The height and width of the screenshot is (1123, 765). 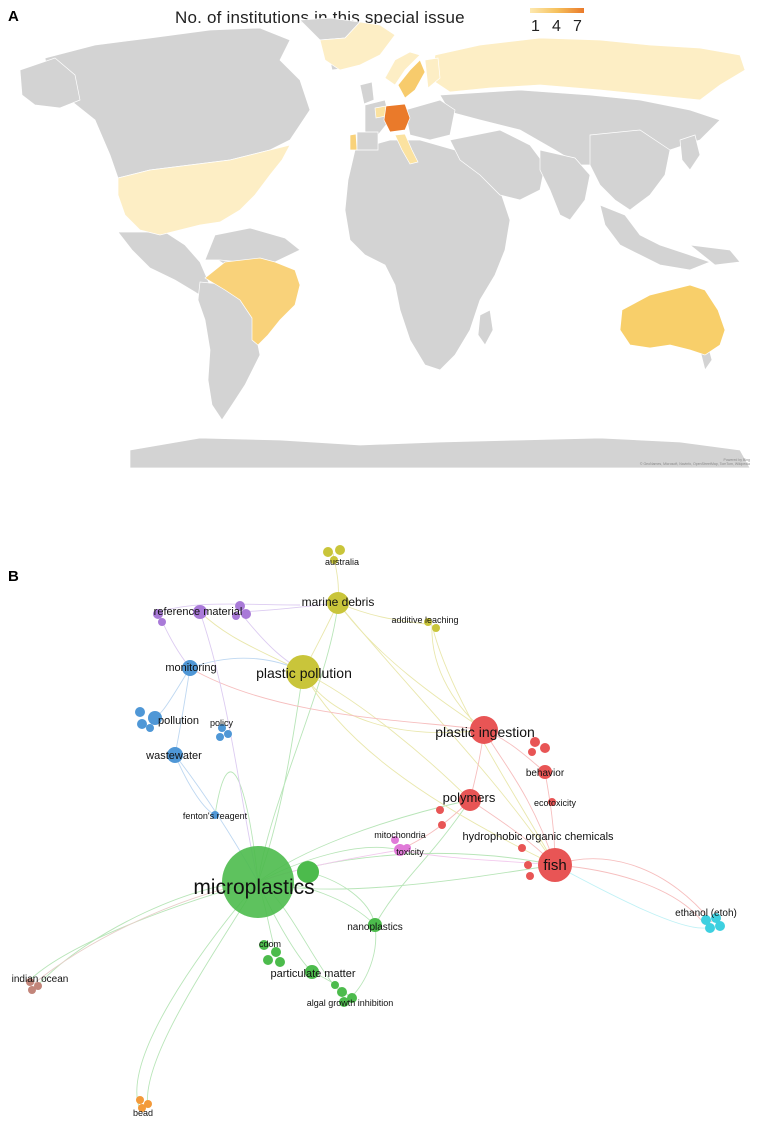 I want to click on map-region-antarctica, so click(x=440, y=453).